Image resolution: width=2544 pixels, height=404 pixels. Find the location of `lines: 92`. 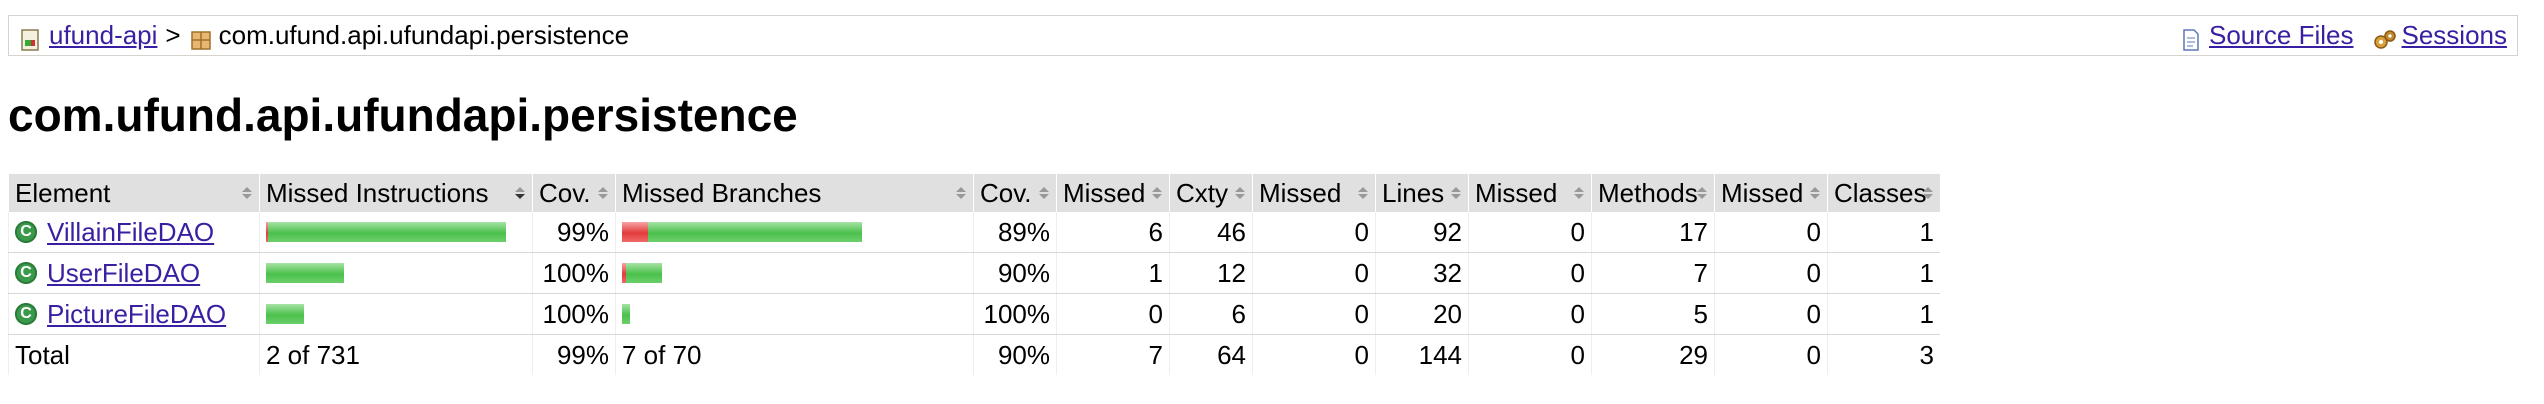

lines: 92 is located at coordinates (1422, 232).